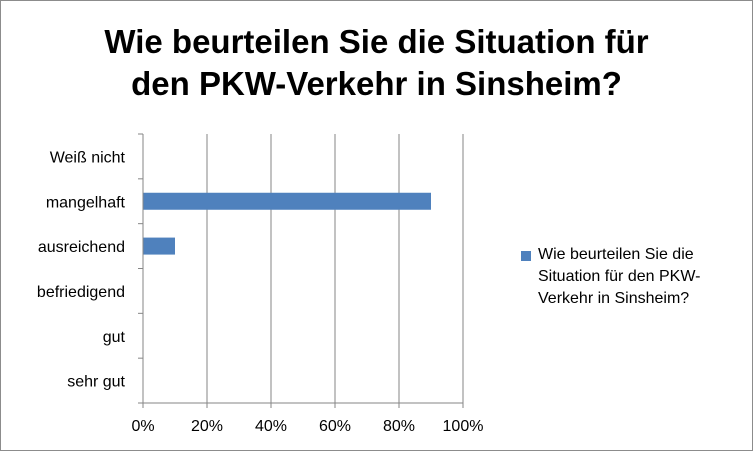 This screenshot has width=753, height=451. I want to click on category-label: sehr gut, so click(96, 382).